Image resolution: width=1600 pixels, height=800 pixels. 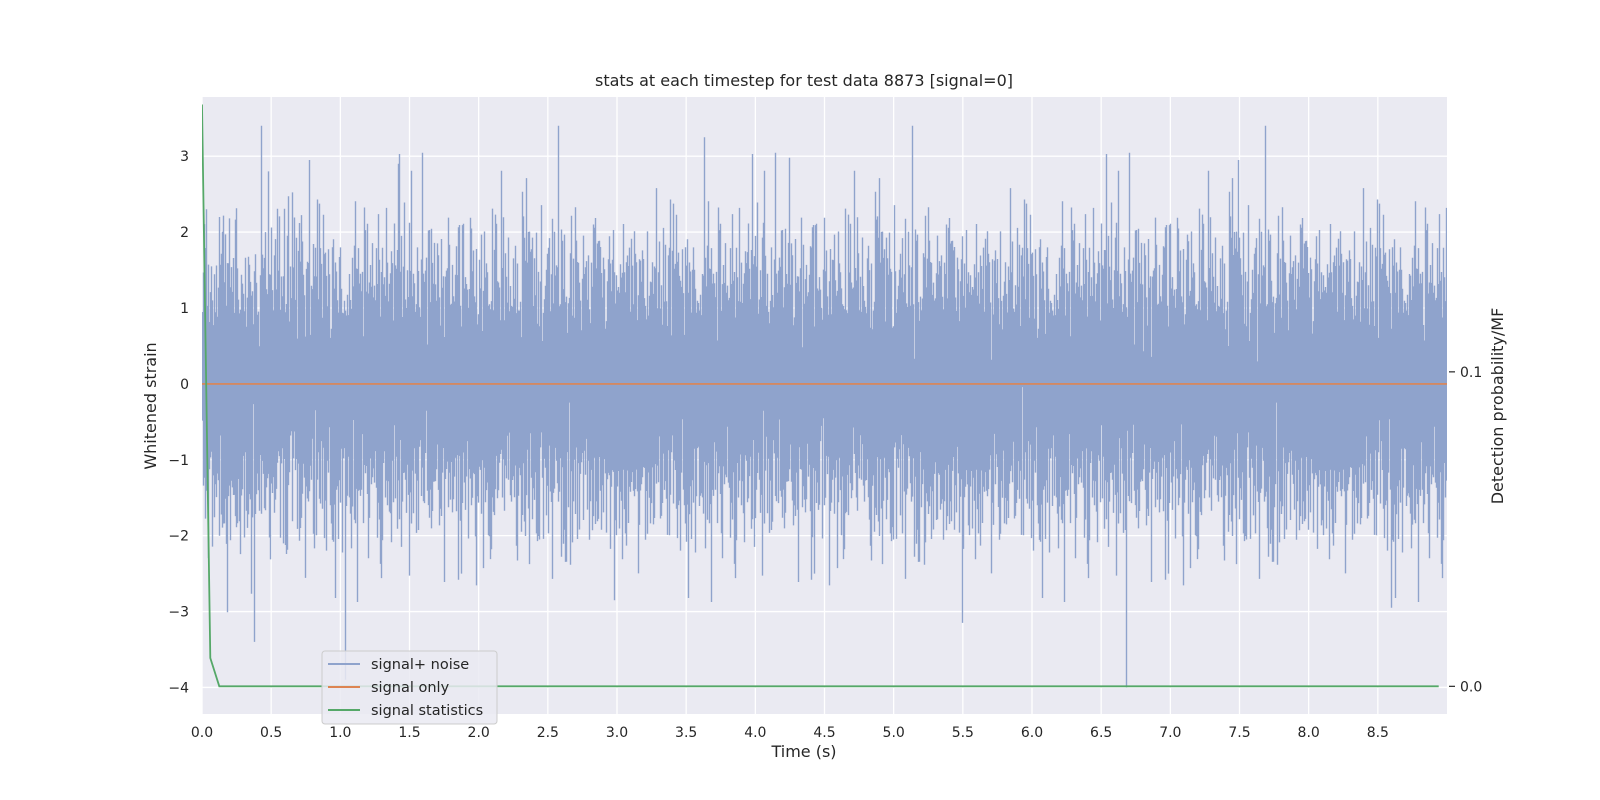 I want to click on x-tick-8-5: 8.5, so click(x=1378, y=733).